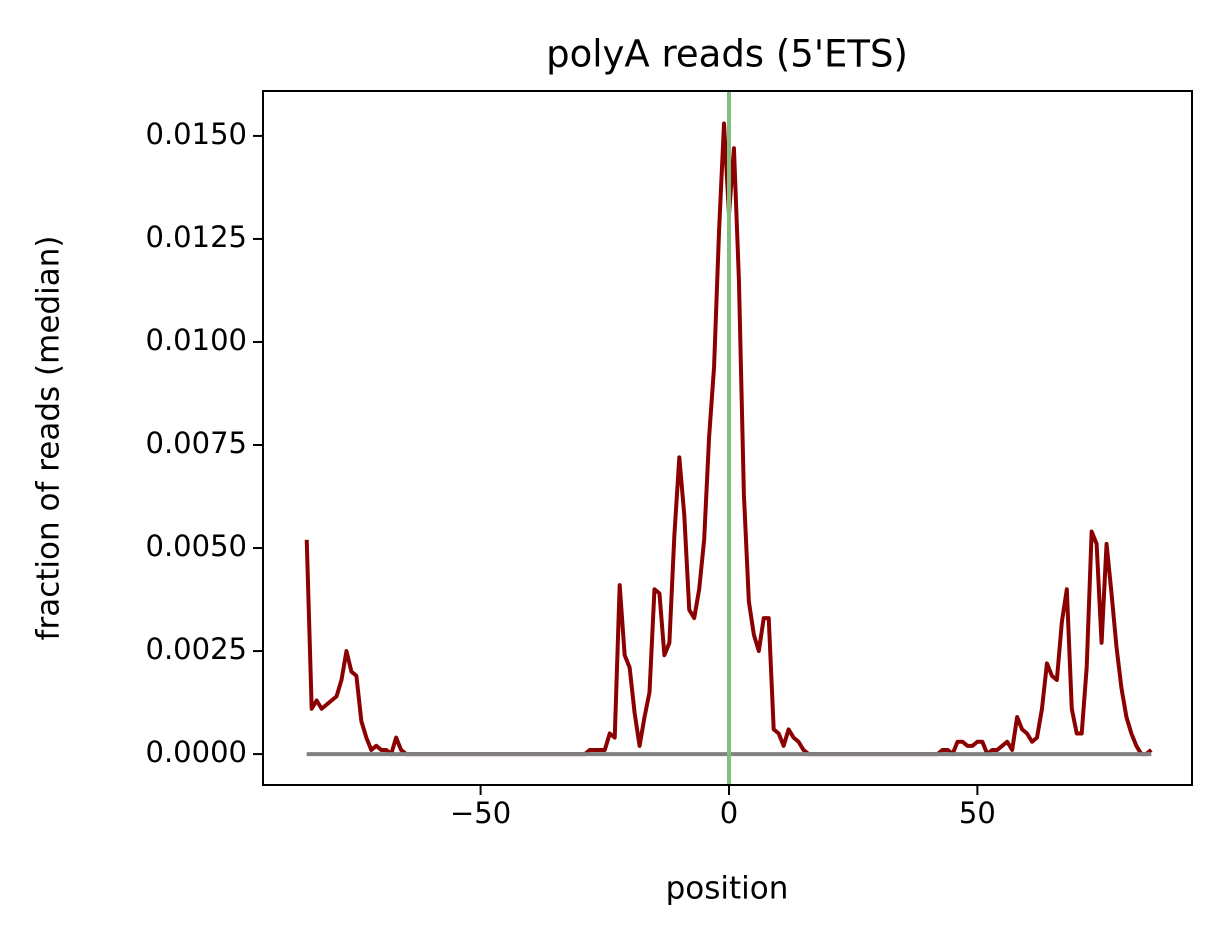 This screenshot has width=1221, height=941. What do you see at coordinates (196, 237) in the screenshot?
I see `y-tick-label: 0.0125` at bounding box center [196, 237].